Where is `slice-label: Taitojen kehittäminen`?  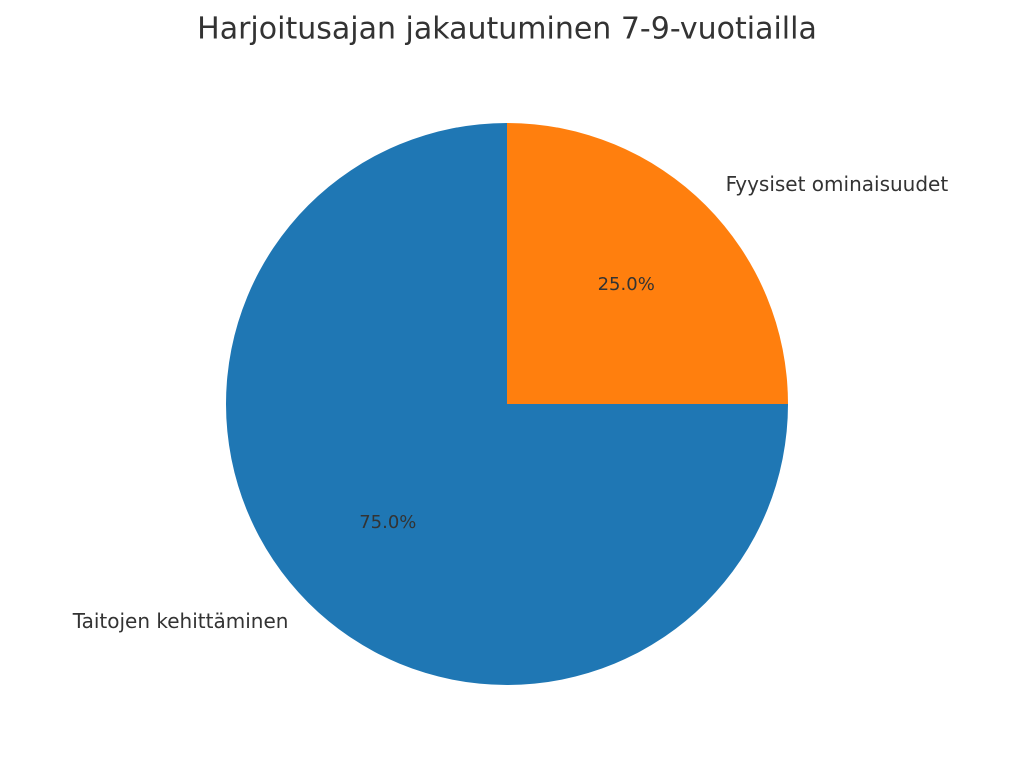
slice-label: Taitojen kehittäminen is located at coordinates (180, 621).